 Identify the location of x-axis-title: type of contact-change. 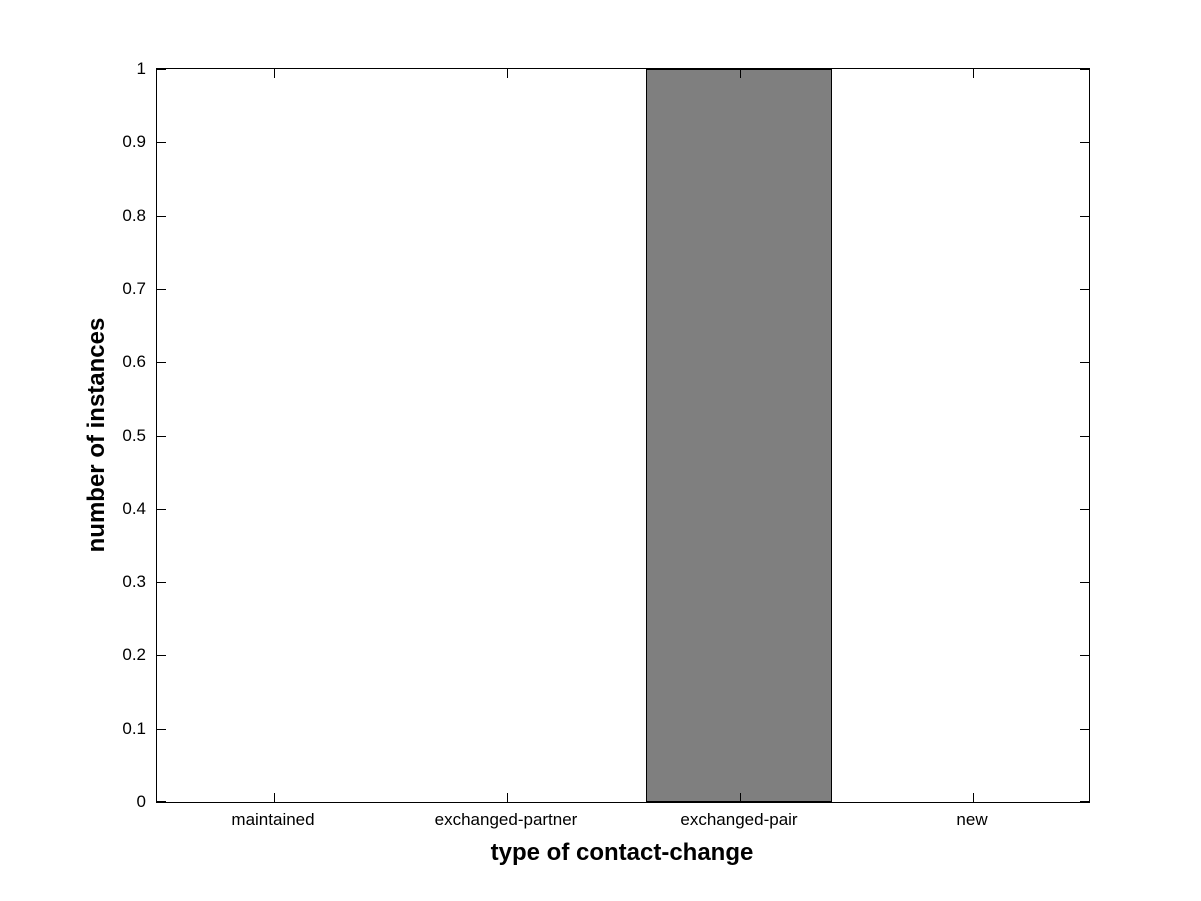
(622, 852).